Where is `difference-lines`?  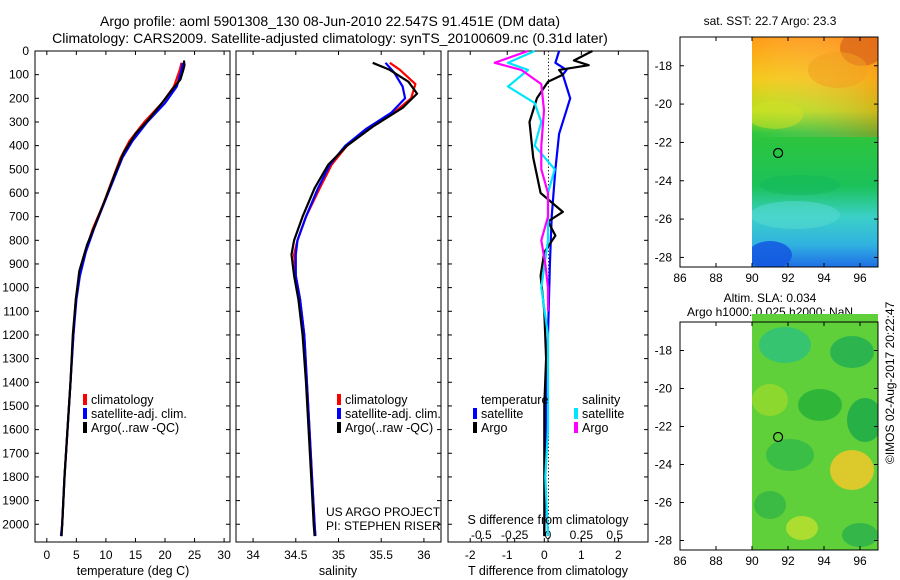 difference-lines is located at coordinates (543, 293).